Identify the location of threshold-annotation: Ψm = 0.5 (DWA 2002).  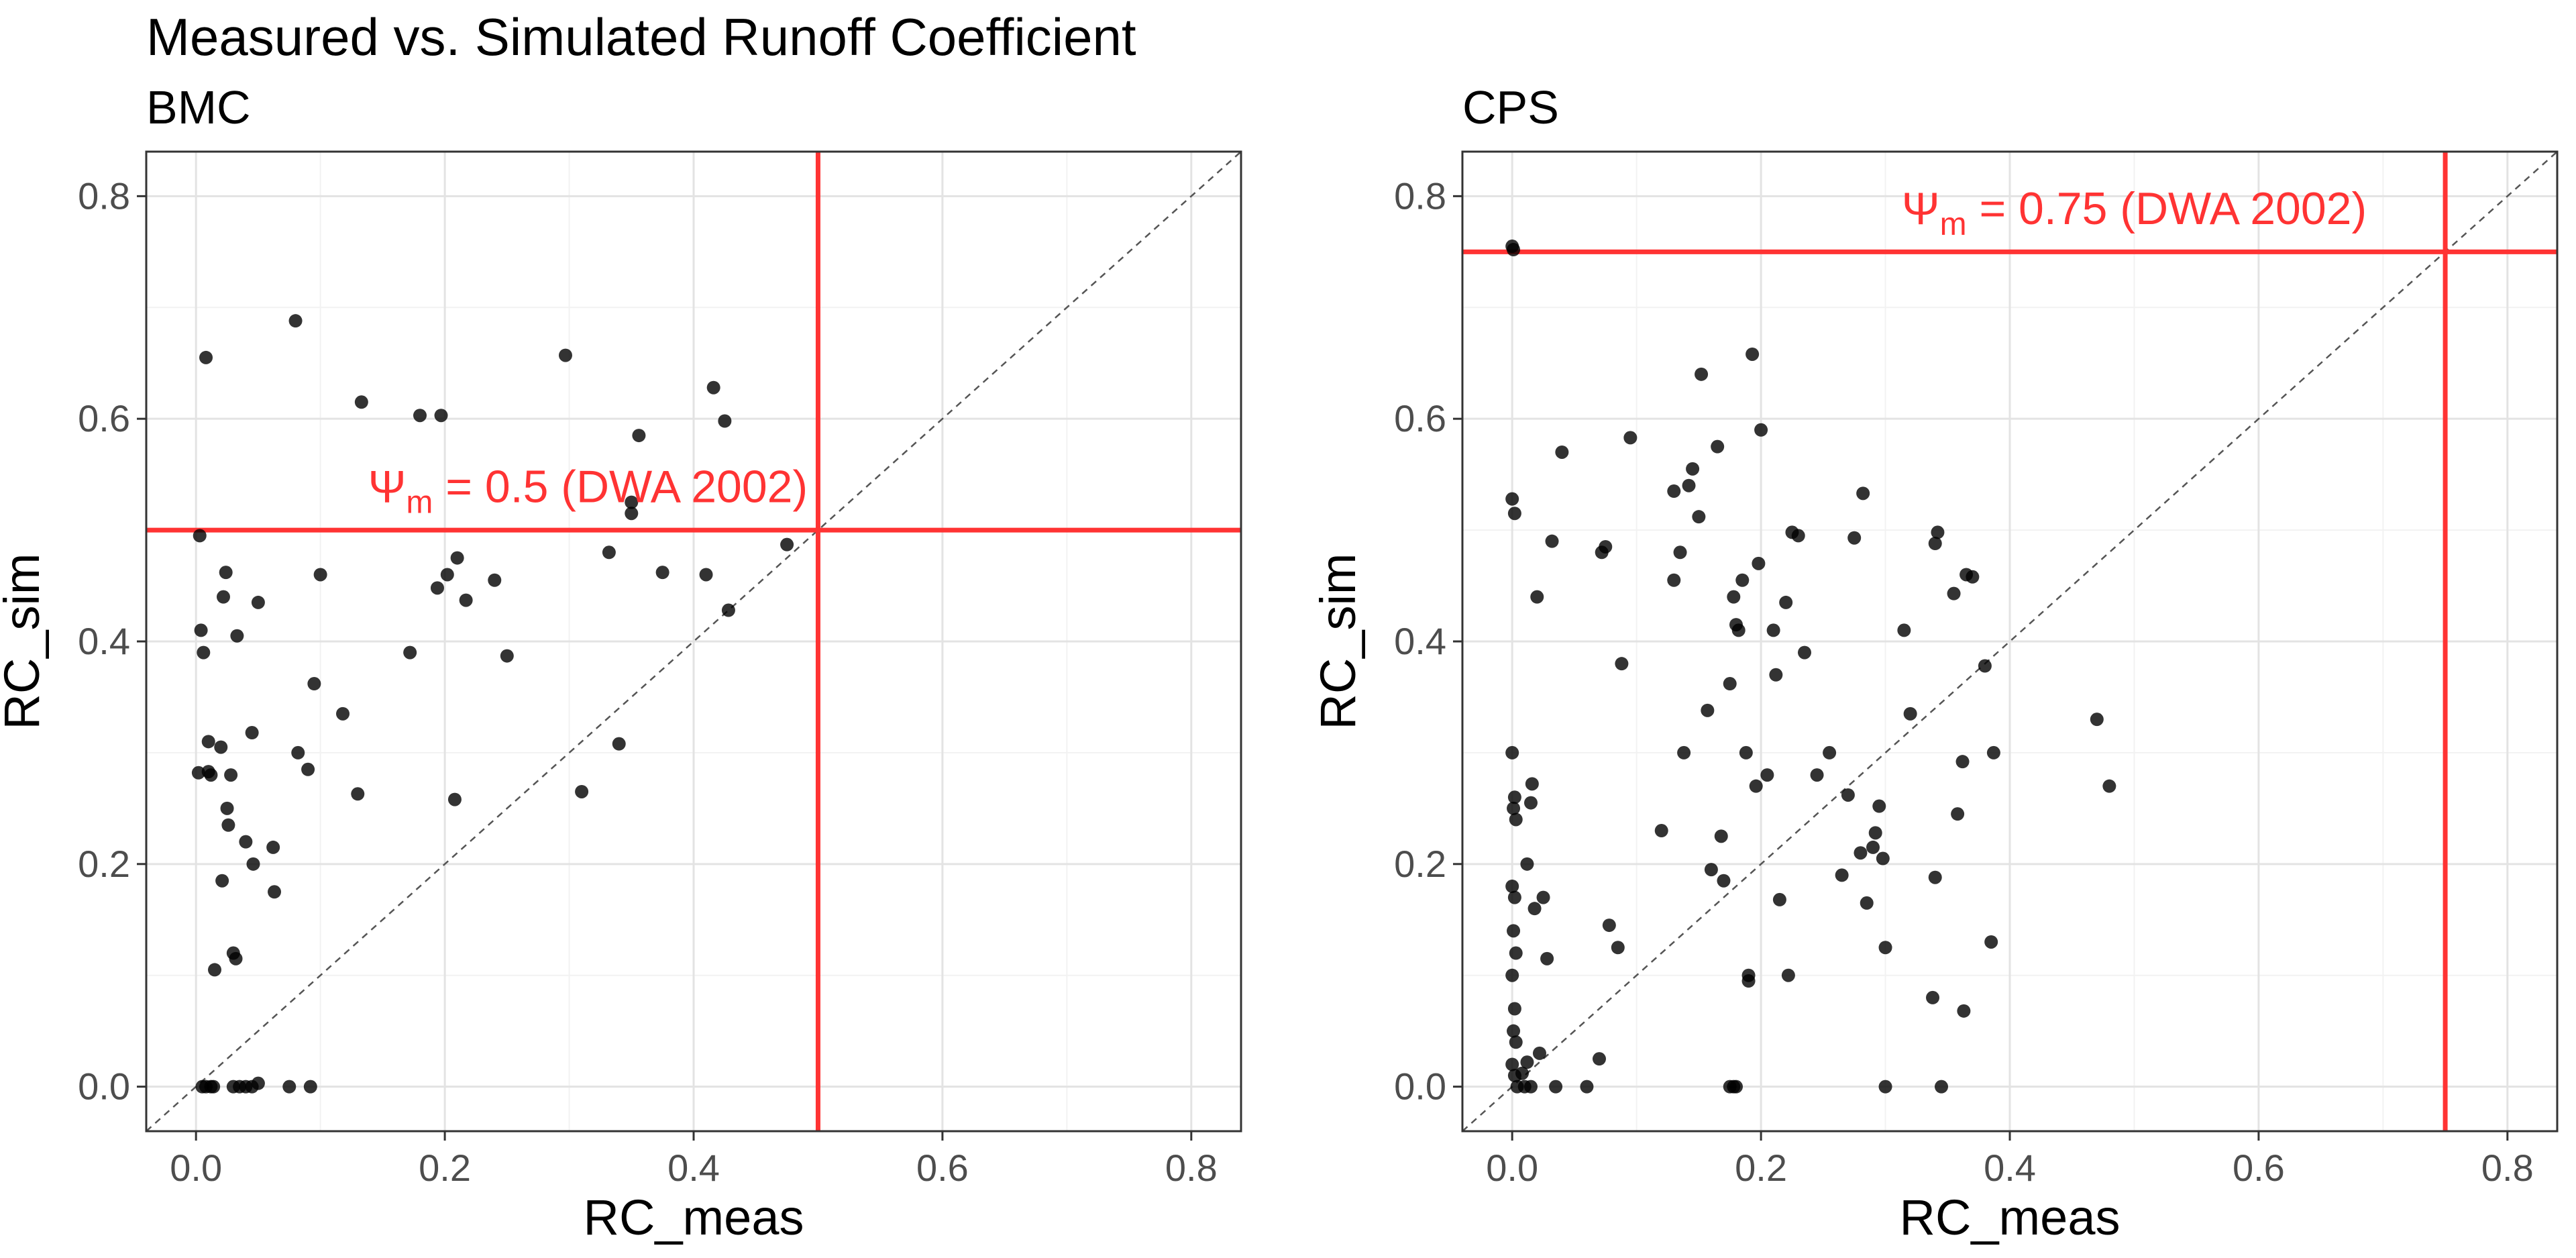
(588, 492).